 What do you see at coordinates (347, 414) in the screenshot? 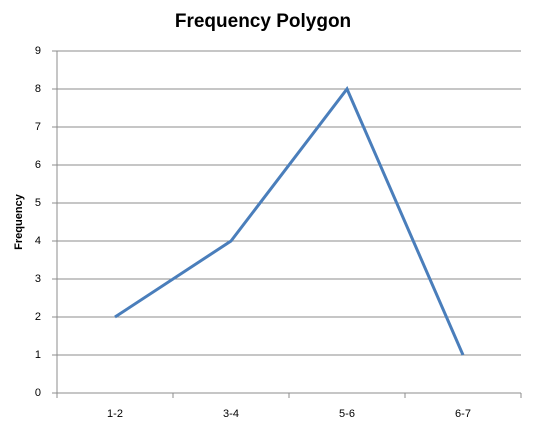
I see `x-tick-label: 5-6` at bounding box center [347, 414].